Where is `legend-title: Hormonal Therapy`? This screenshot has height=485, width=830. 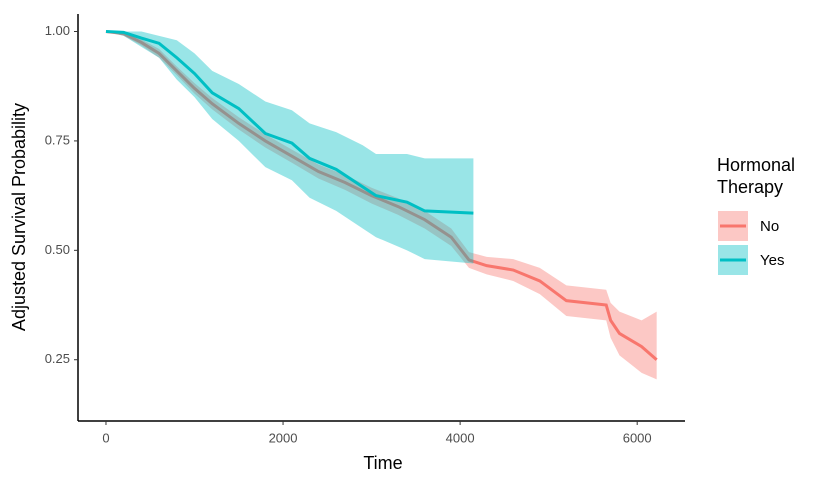
legend-title: Hormonal Therapy is located at coordinates (756, 176).